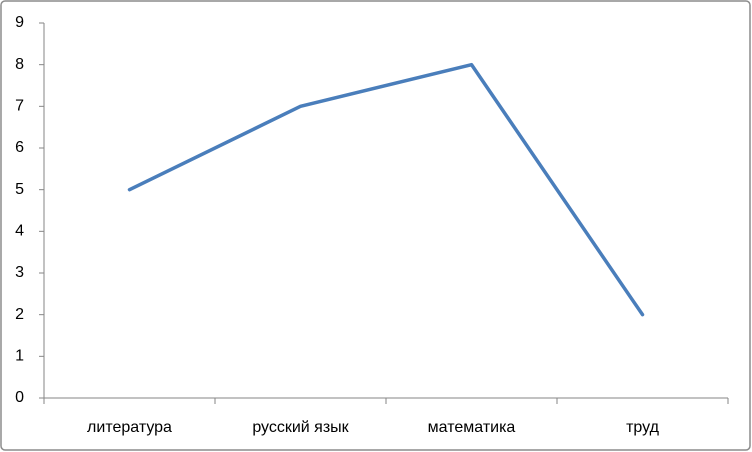 The width and height of the screenshot is (752, 452). I want to click on x-tick-label: математика, so click(472, 427).